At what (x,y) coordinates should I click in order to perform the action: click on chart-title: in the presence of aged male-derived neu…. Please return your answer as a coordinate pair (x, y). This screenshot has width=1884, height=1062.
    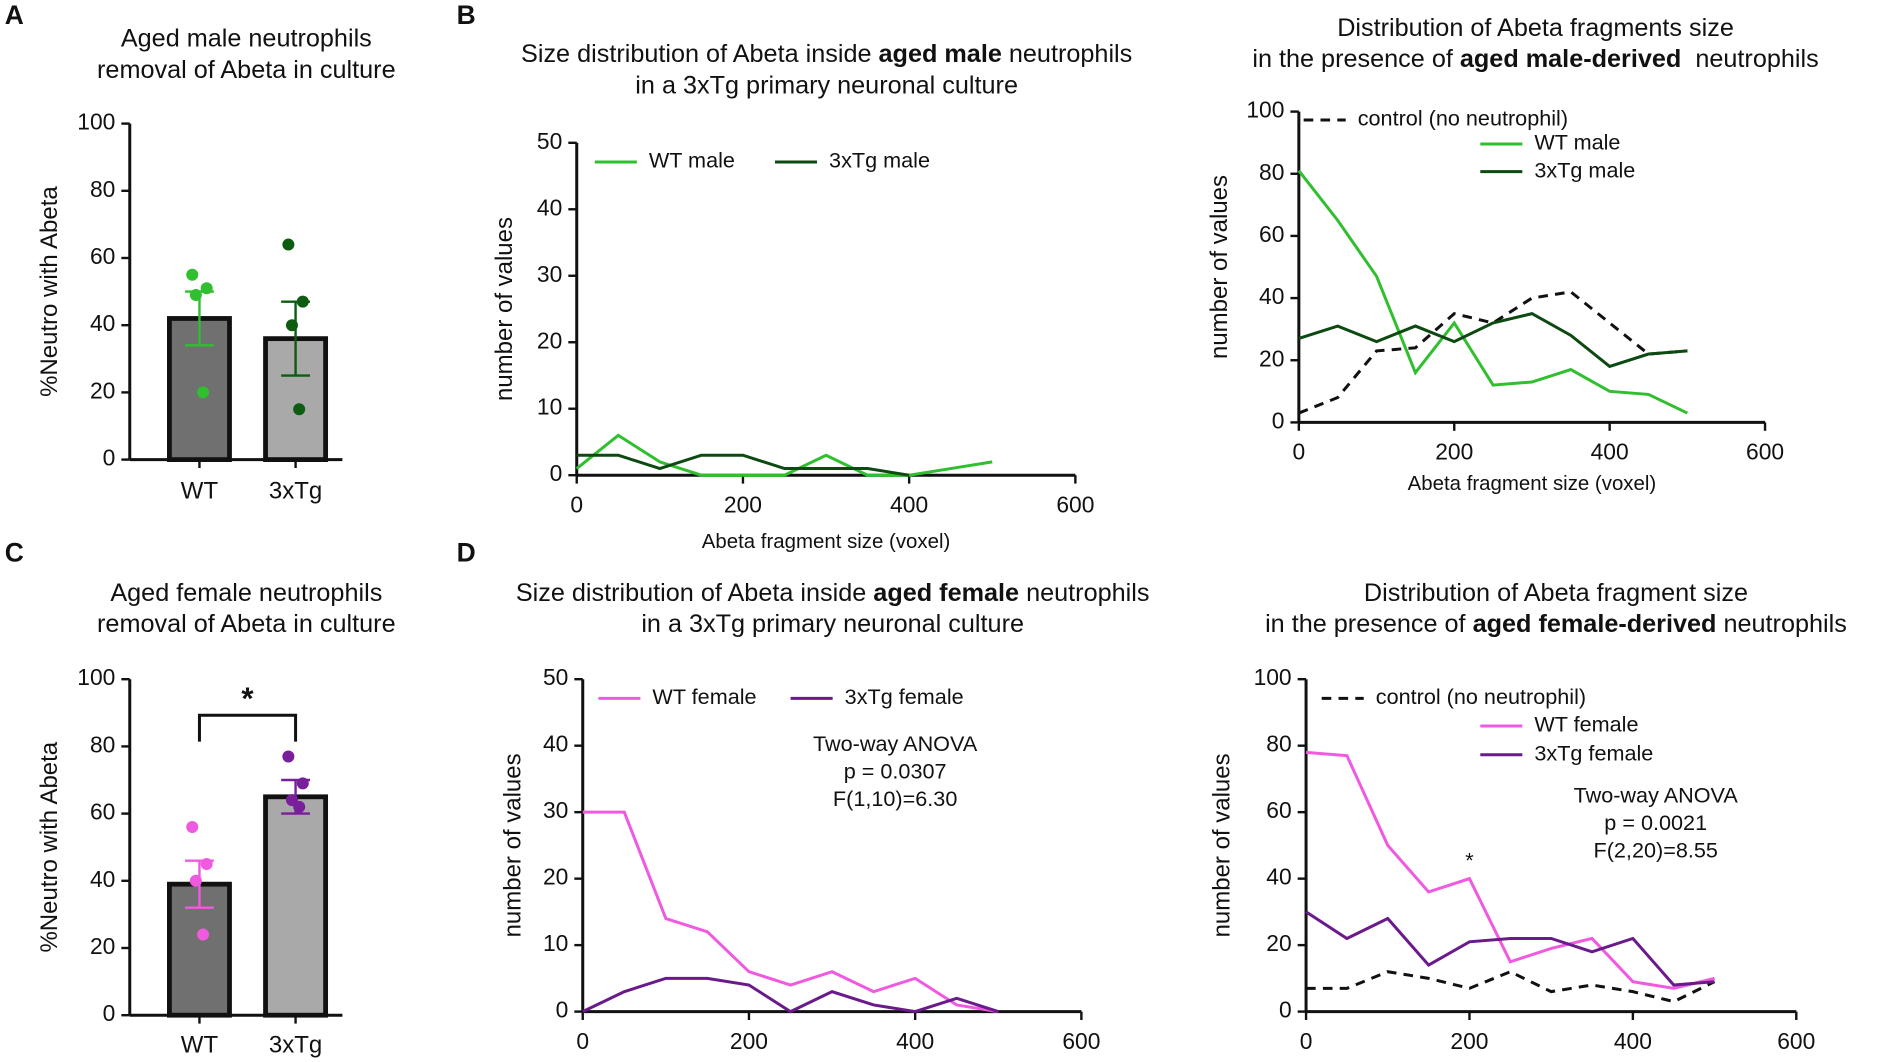
    Looking at the image, I should click on (1535, 59).